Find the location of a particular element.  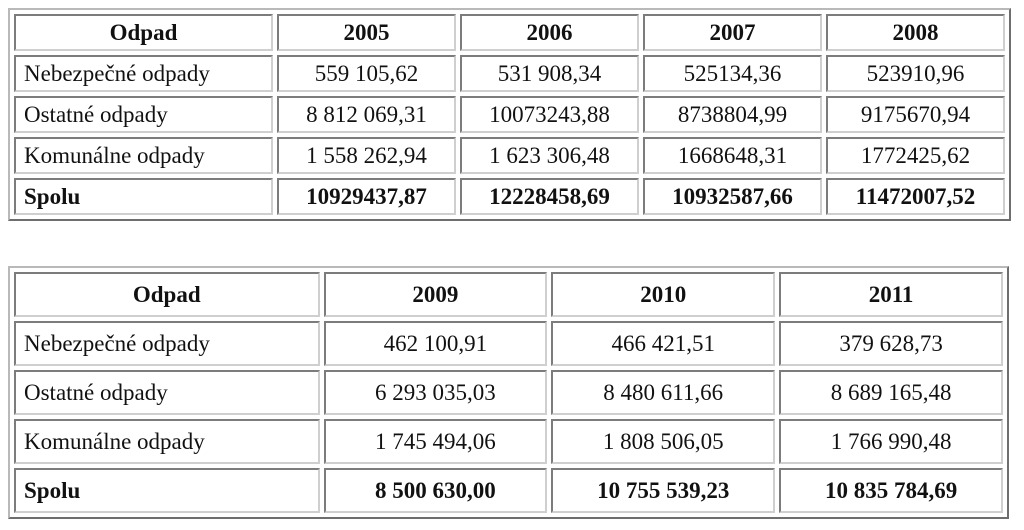

table-cell: 1772425,62 is located at coordinates (915, 155).